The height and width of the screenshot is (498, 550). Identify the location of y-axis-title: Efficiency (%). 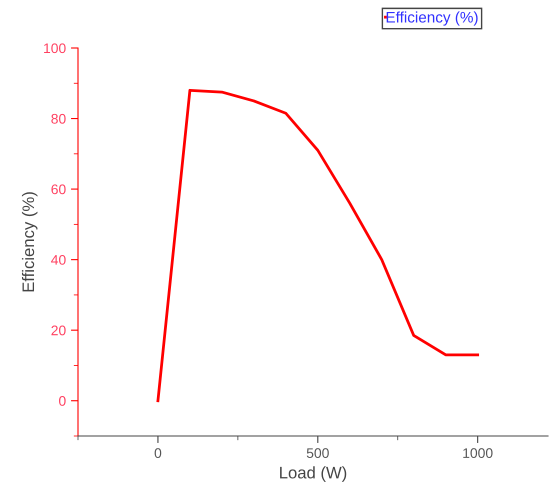
(30, 242).